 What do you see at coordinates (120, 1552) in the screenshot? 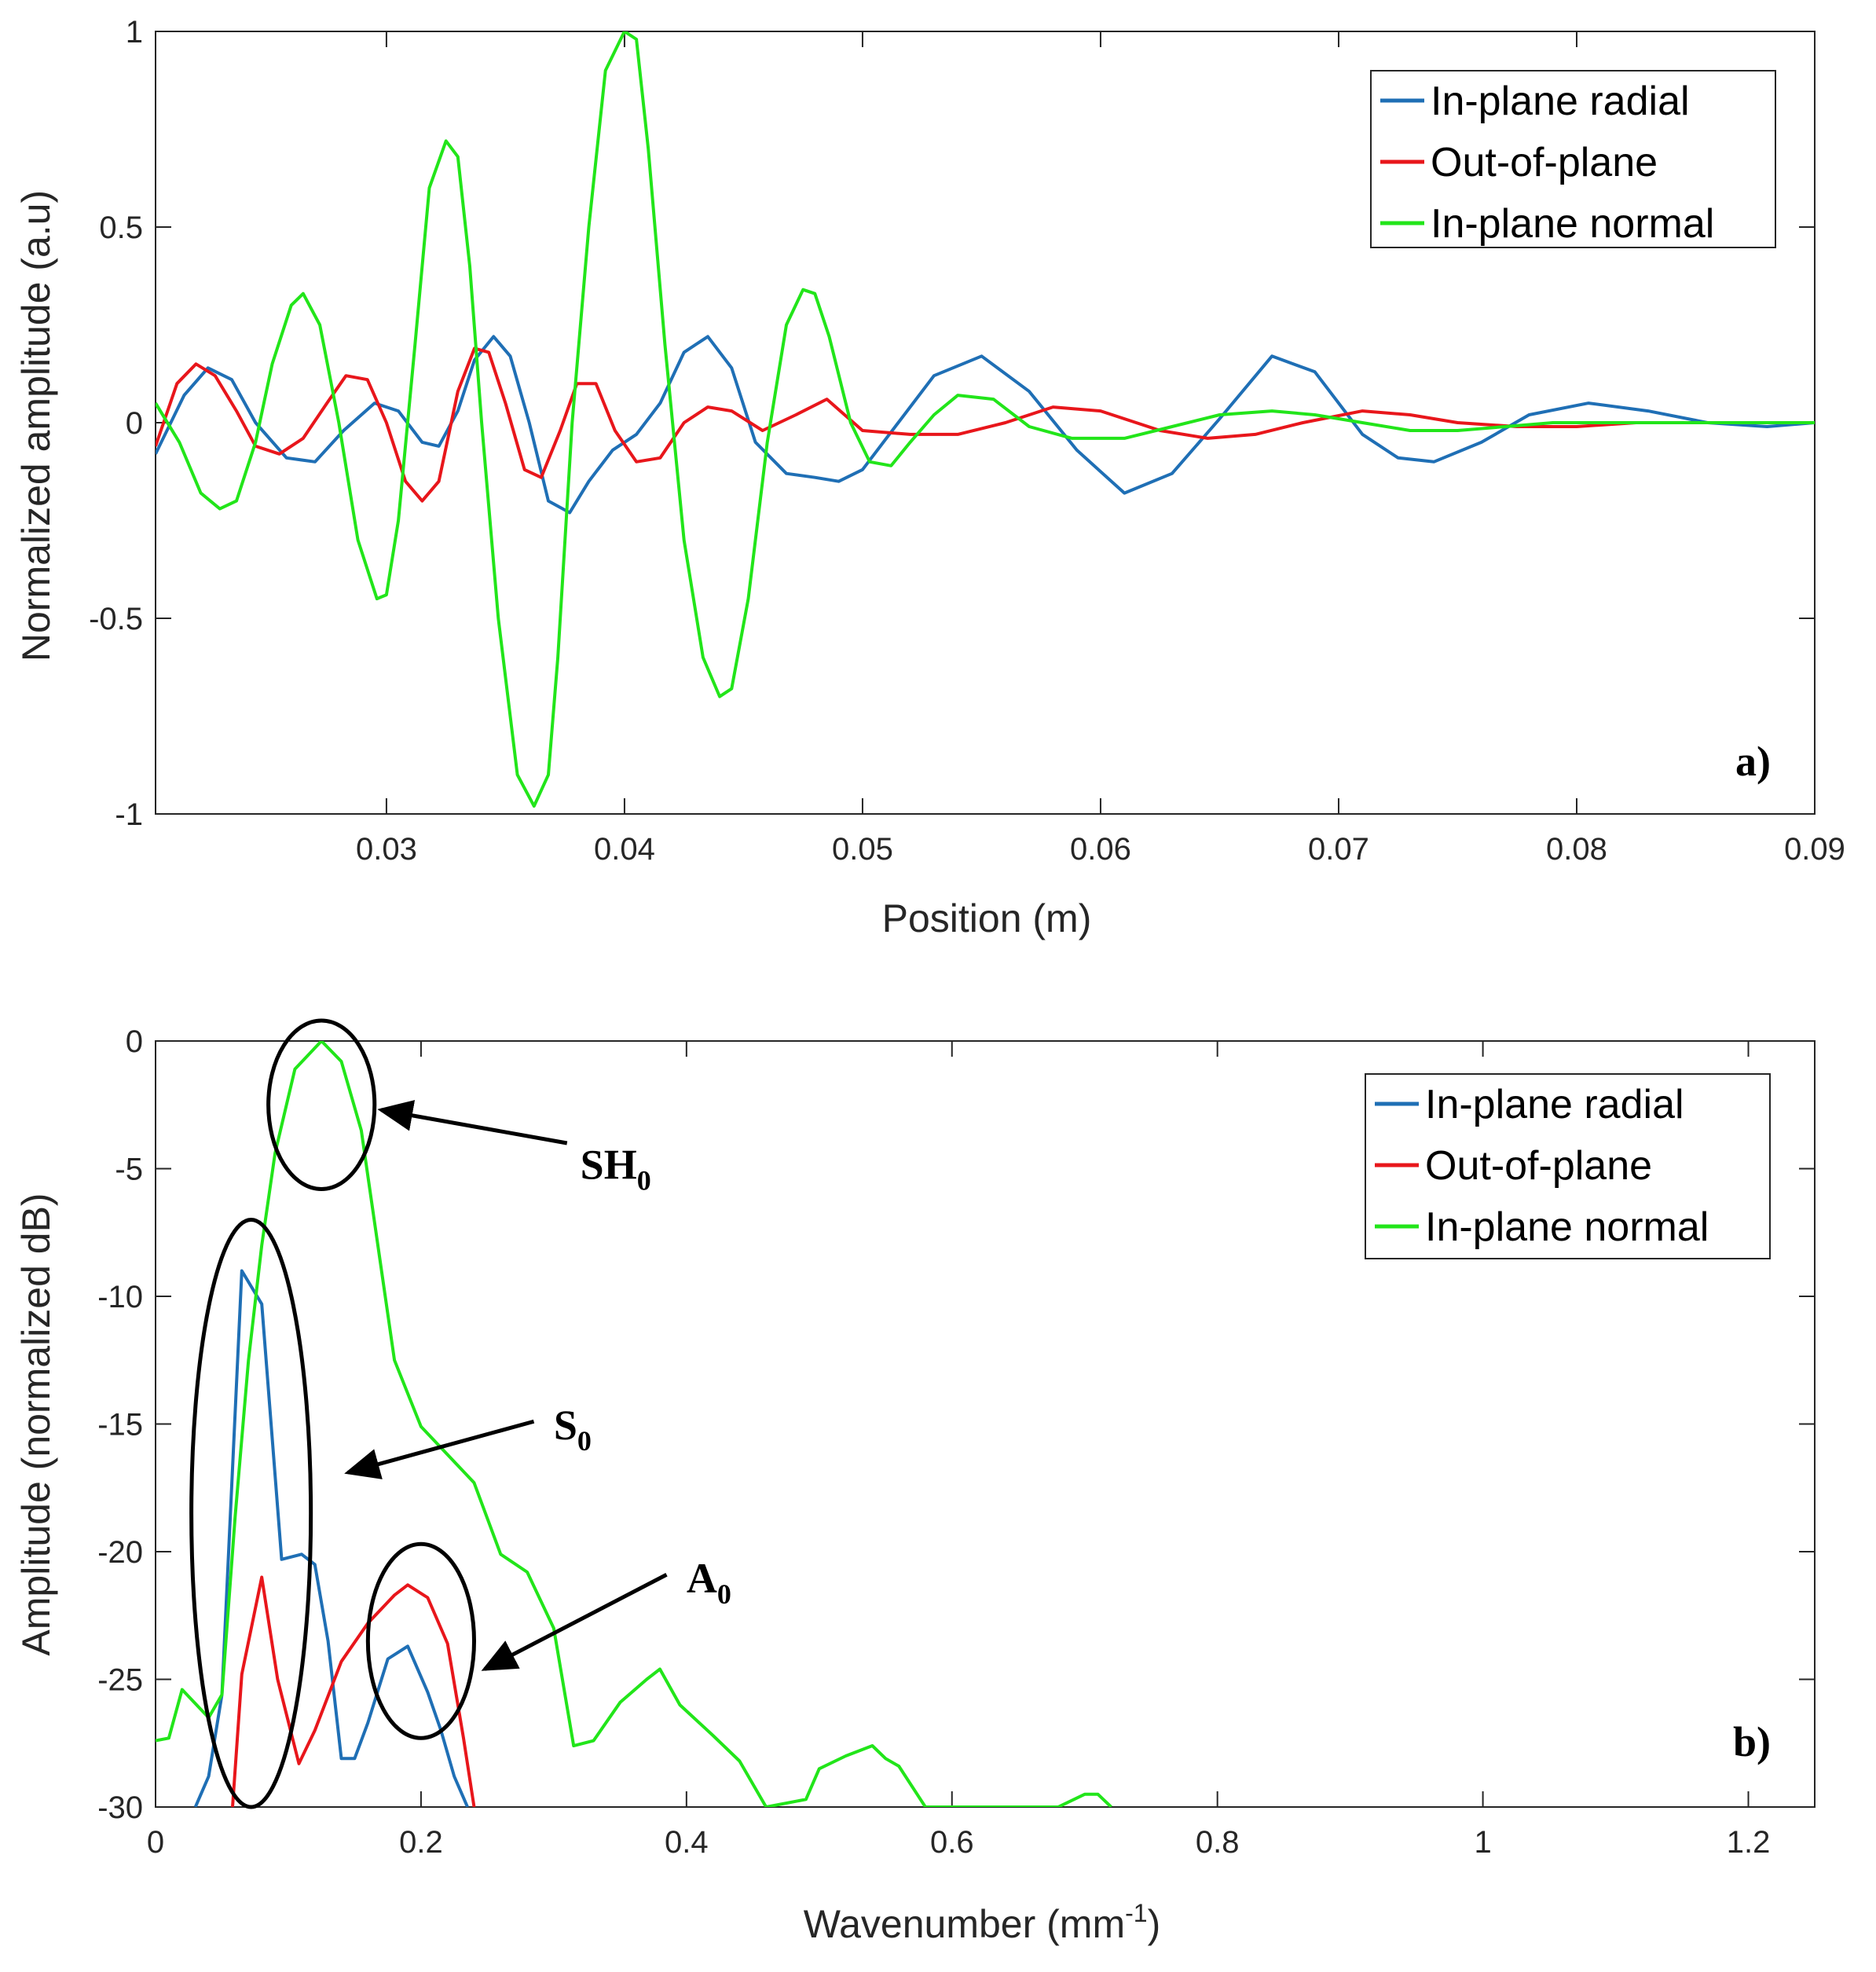
I see `panel-b-y-tick-label: -20` at bounding box center [120, 1552].